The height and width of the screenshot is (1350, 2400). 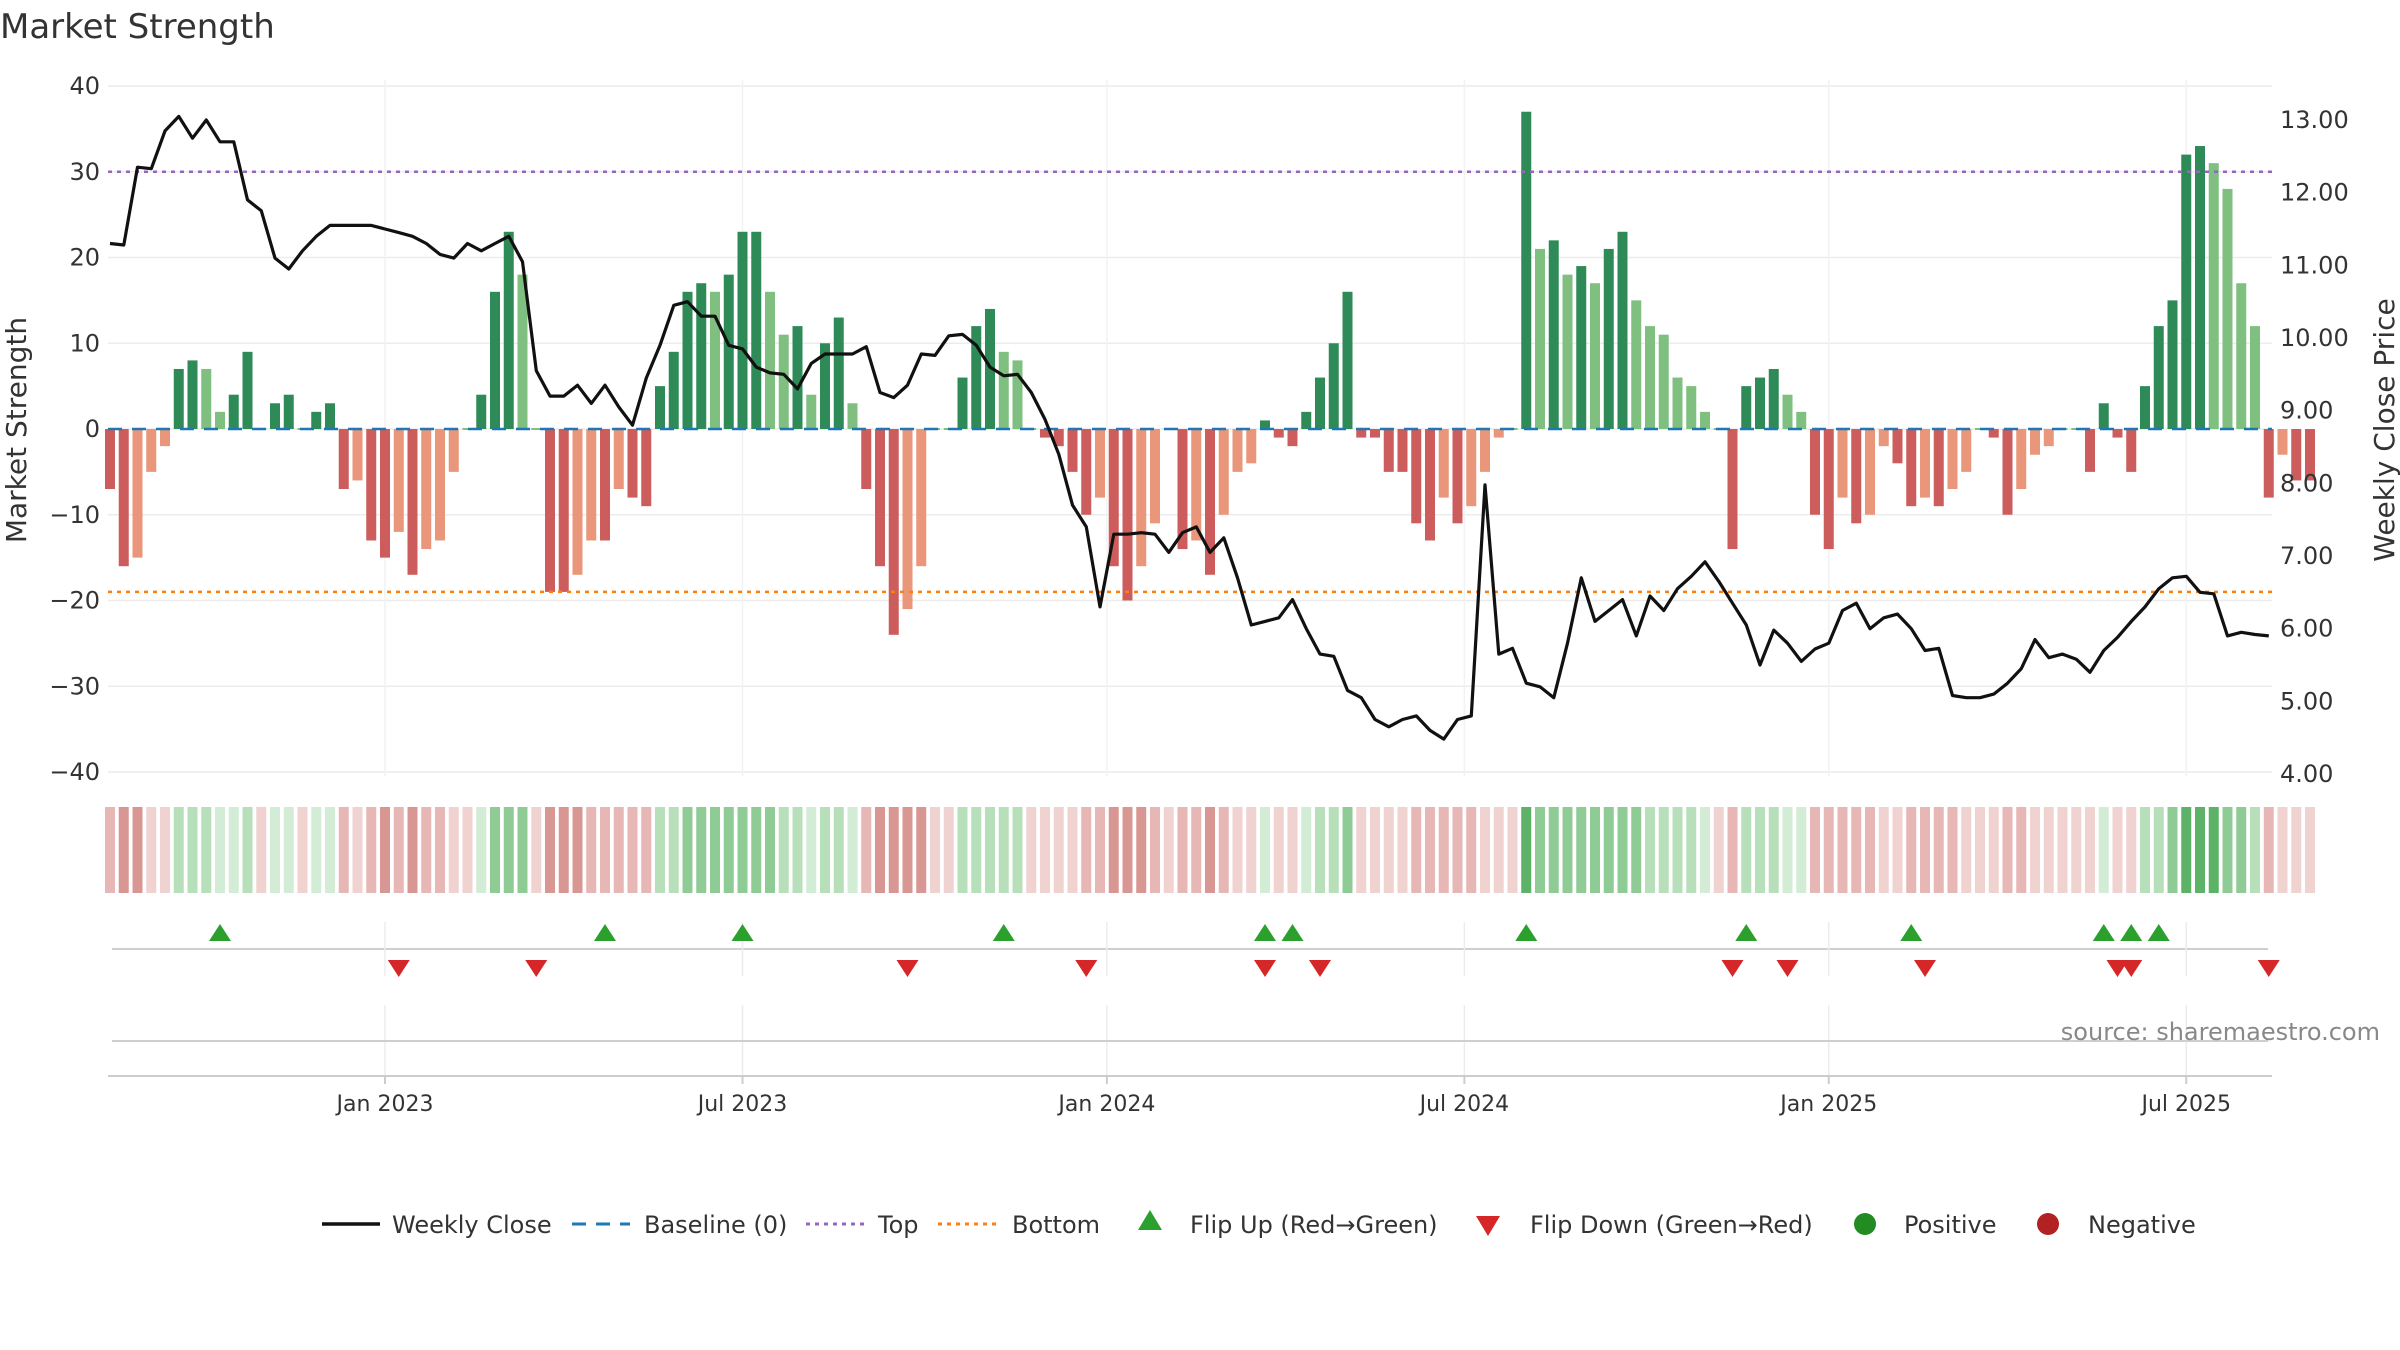 I want to click on y2-tick-label: 5.00, so click(x=2306, y=701).